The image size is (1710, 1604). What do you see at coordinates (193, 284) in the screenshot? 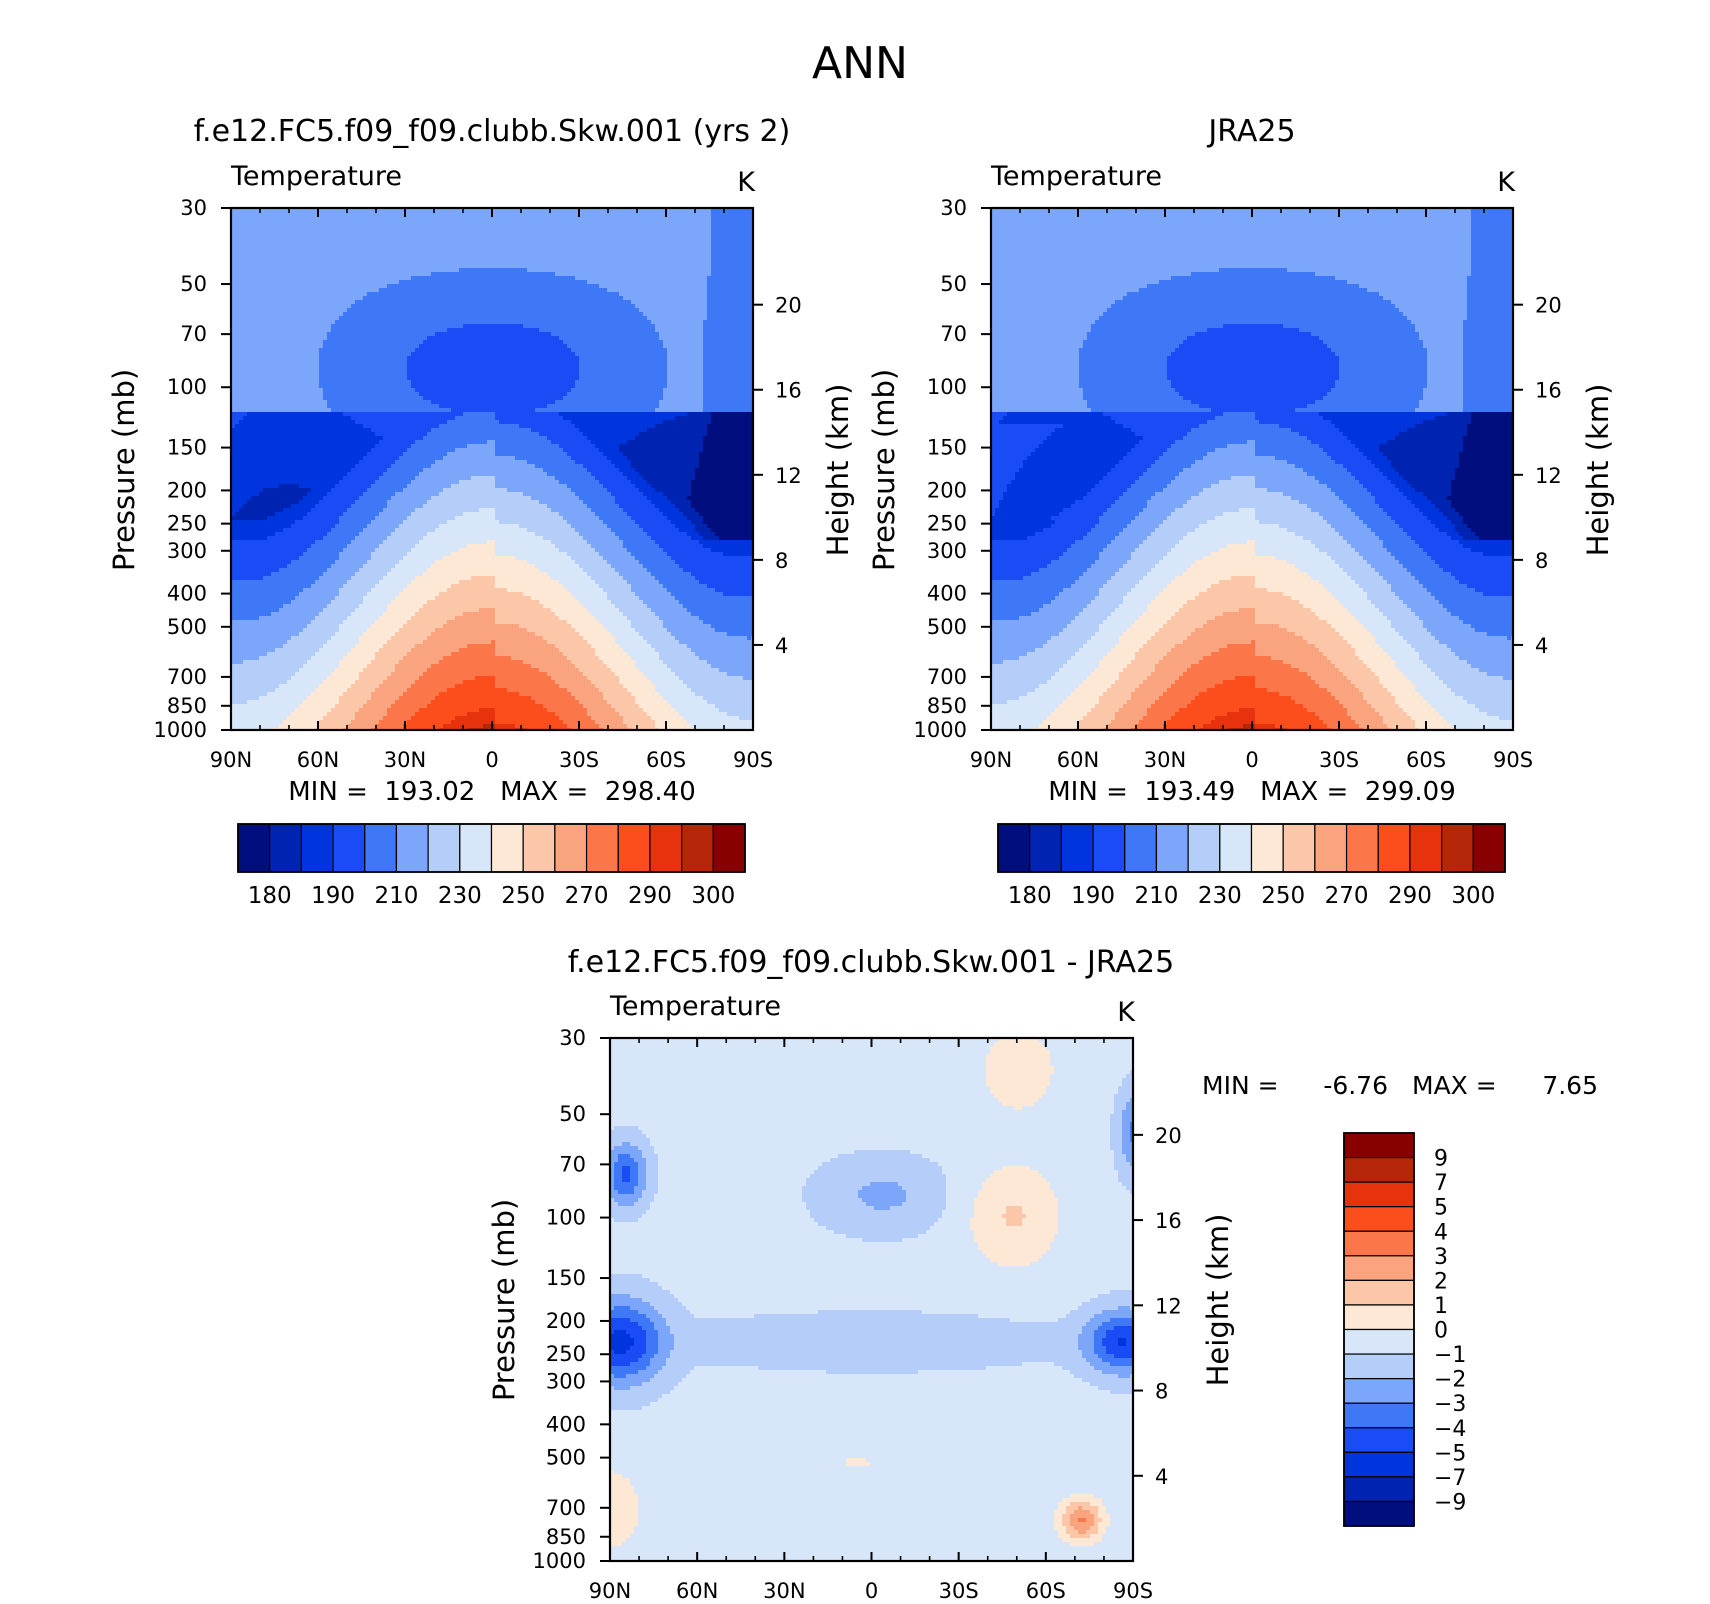
I see `y-tick-label: 50` at bounding box center [193, 284].